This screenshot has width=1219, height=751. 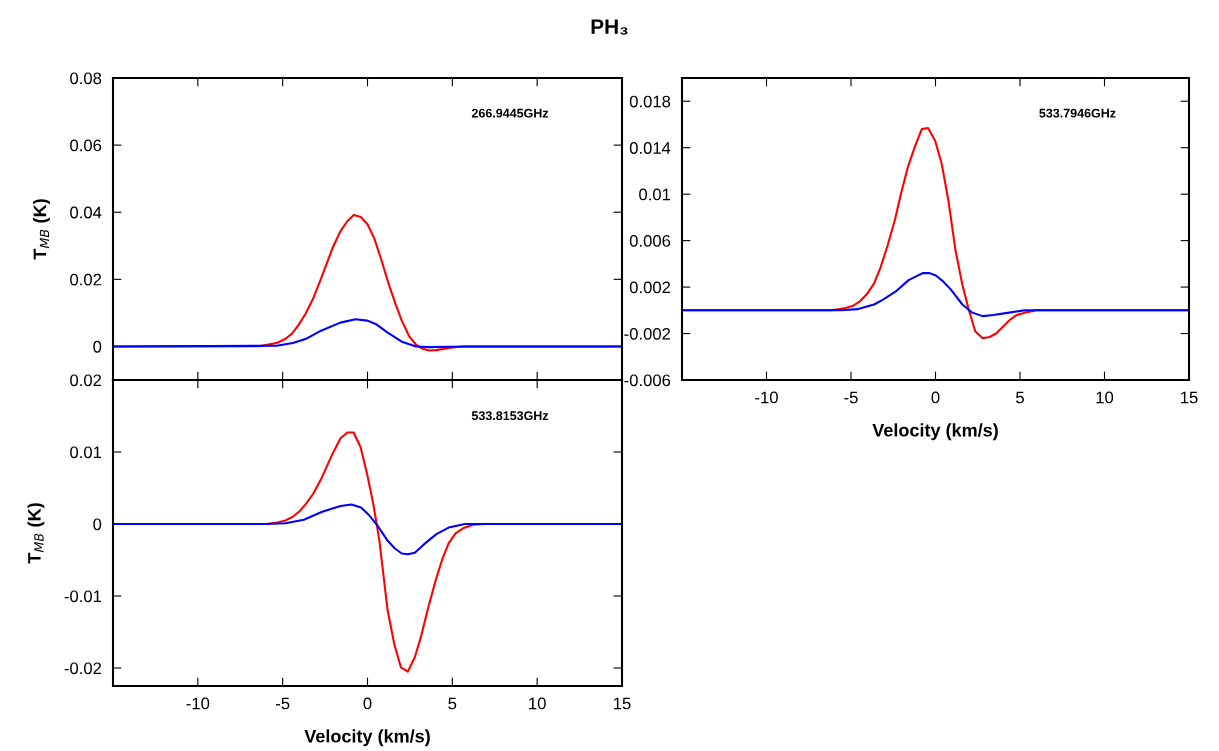 I want to click on y-tick-label: -0.006, so click(x=647, y=380).